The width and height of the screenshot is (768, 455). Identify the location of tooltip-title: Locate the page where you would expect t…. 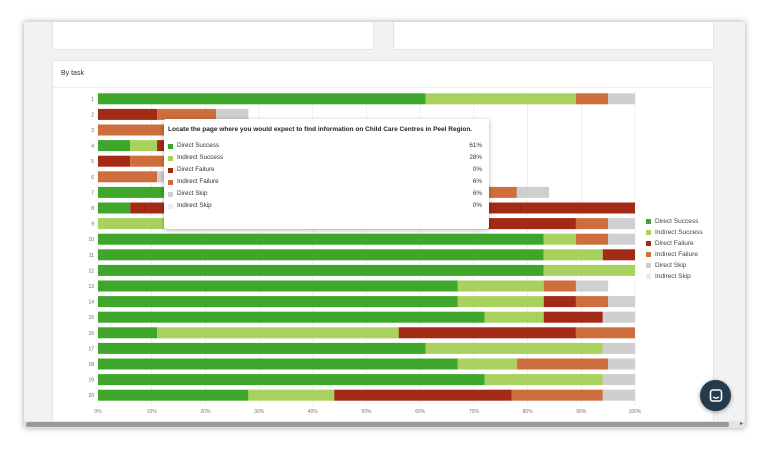
(320, 129).